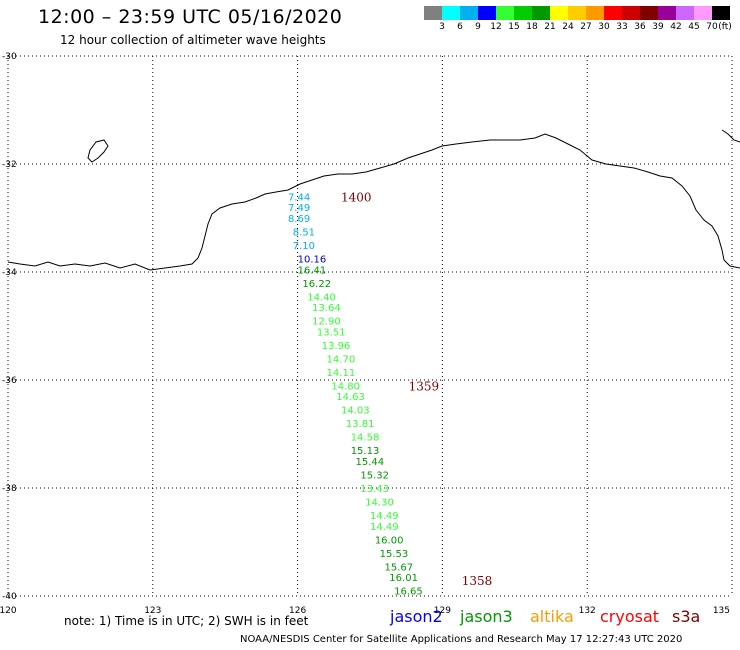 Image resolution: width=740 pixels, height=650 pixels. Describe the element at coordinates (365, 438) in the screenshot. I see `wave-height-value: 14.58` at that location.